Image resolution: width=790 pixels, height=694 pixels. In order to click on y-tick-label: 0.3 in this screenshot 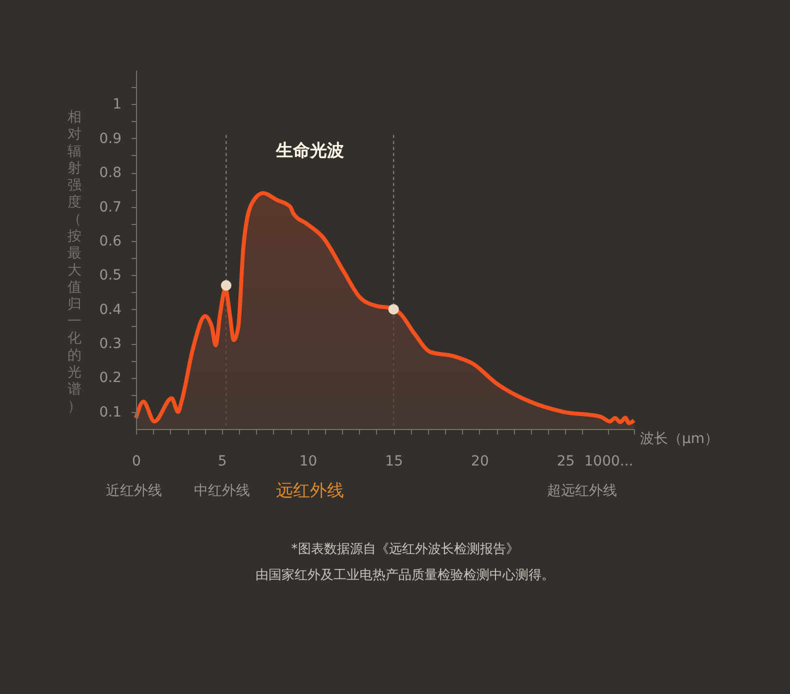, I will do `click(110, 344)`.